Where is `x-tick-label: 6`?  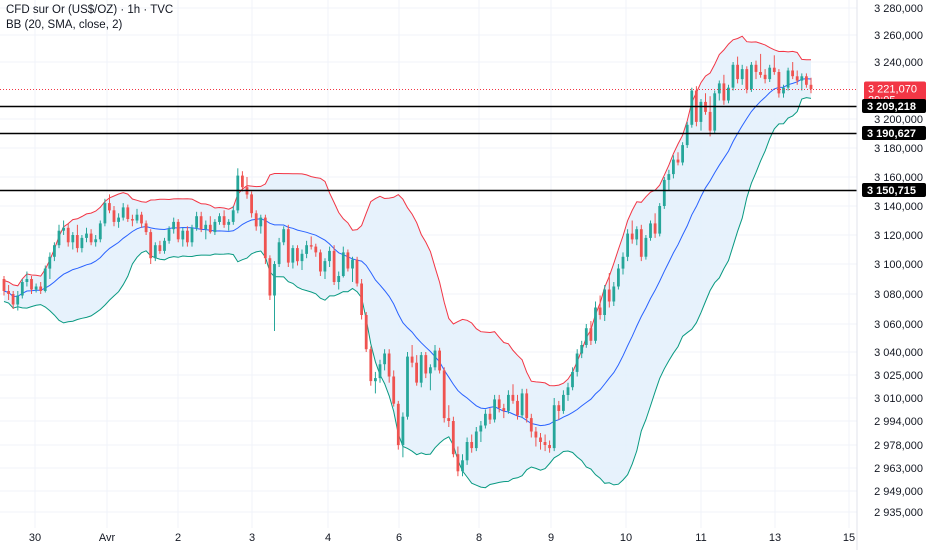
x-tick-label: 6 is located at coordinates (399, 538).